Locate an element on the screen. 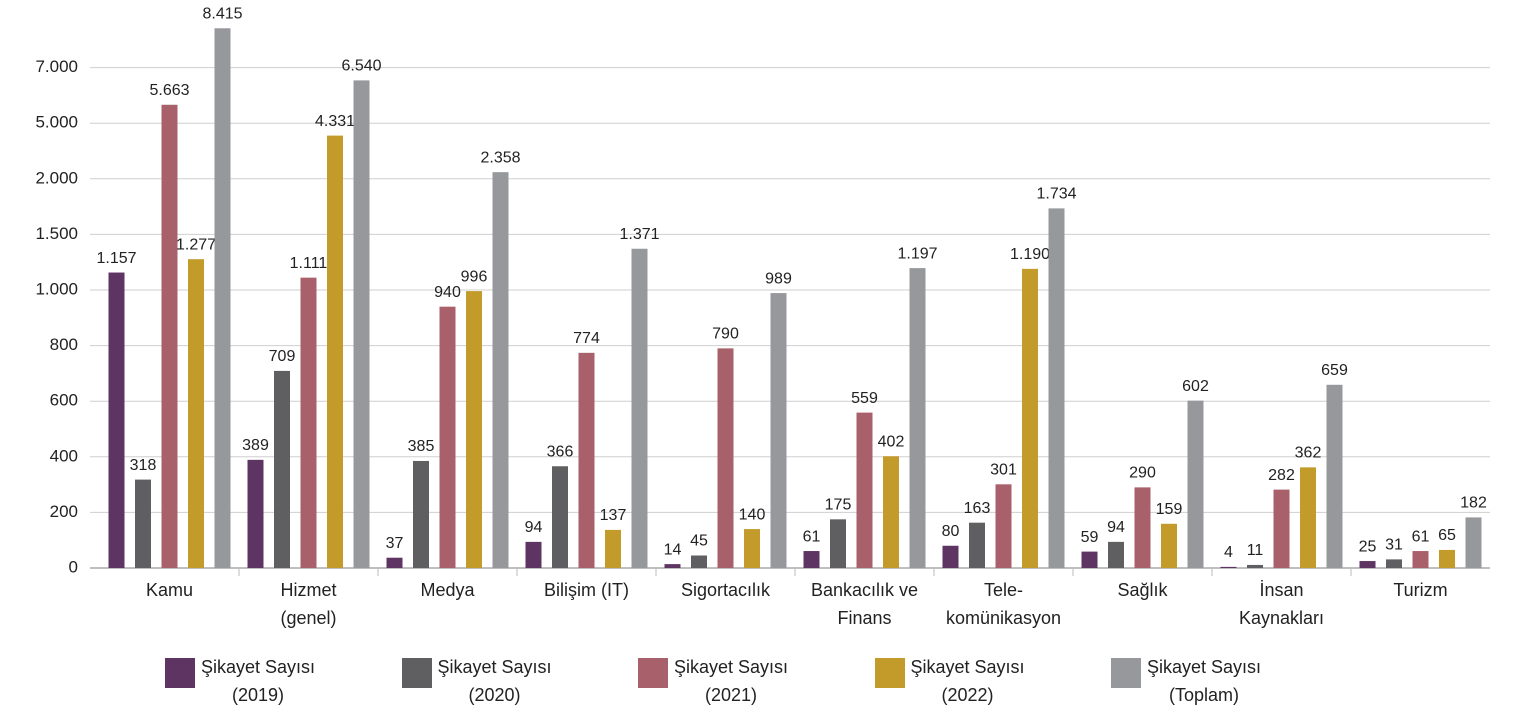 The width and height of the screenshot is (1516, 715). value-label: 25 is located at coordinates (1368, 546).